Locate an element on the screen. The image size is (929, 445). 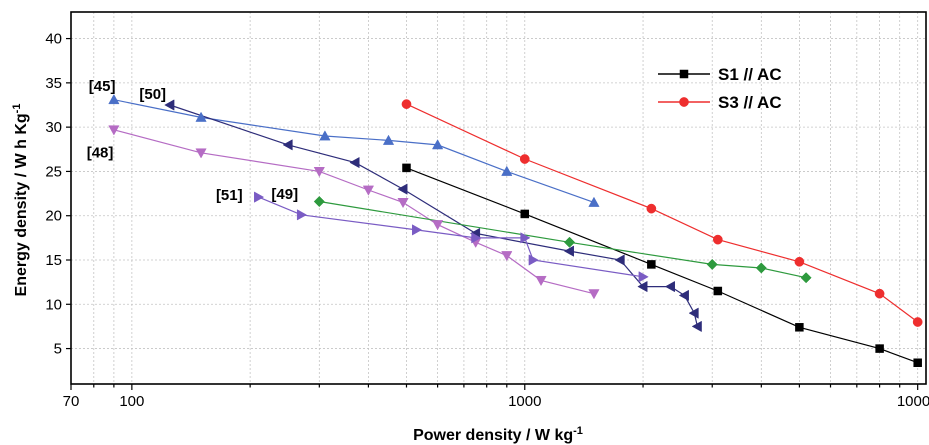
legend-label: S3 // AC is located at coordinates (750, 102).